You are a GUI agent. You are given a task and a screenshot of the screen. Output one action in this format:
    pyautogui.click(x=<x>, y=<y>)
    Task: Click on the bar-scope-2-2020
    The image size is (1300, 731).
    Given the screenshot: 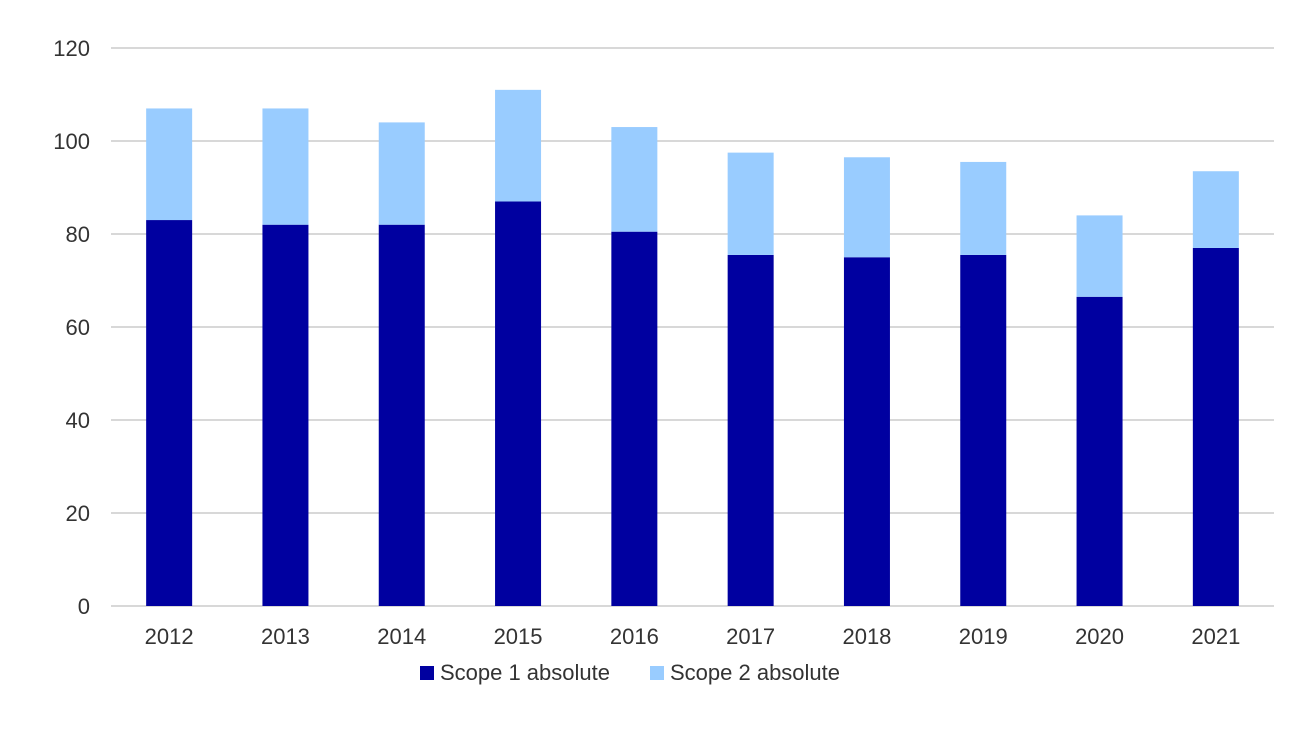 What is the action you would take?
    pyautogui.click(x=1099, y=256)
    